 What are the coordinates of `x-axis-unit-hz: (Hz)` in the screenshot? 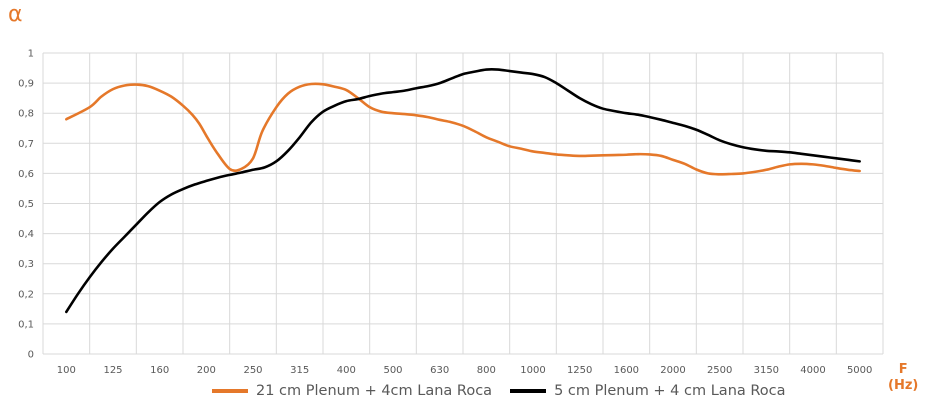 It's located at (903, 385).